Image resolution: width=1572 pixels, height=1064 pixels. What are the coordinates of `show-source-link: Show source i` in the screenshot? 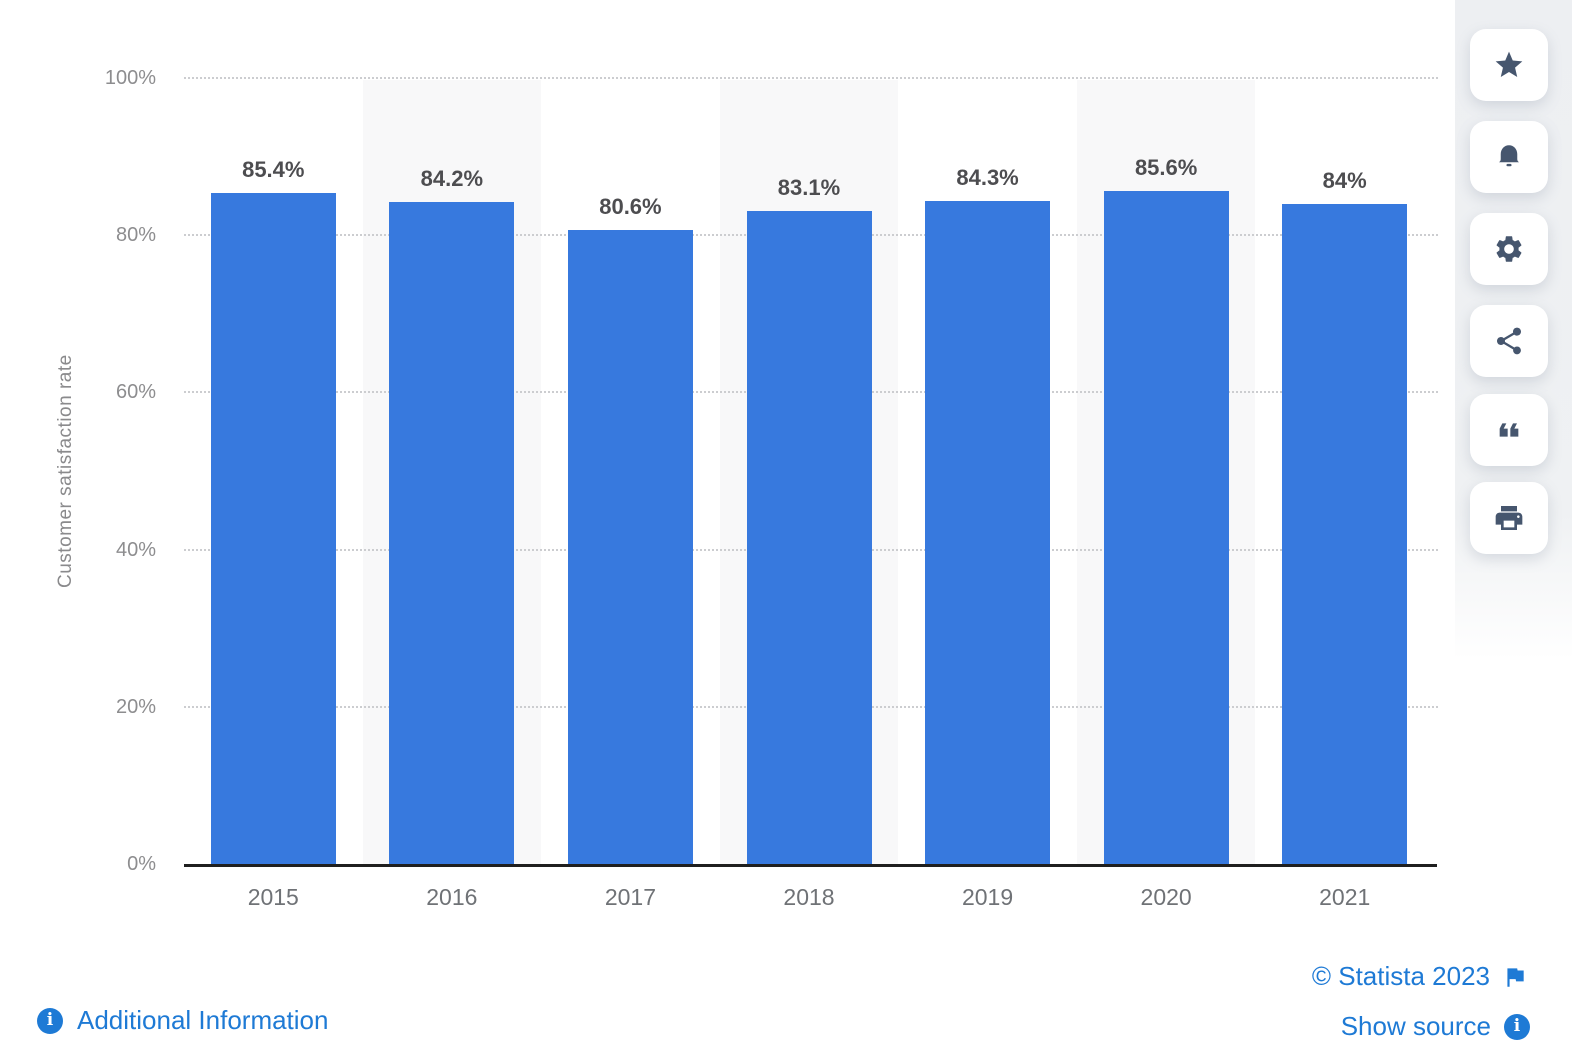 It's located at (1435, 1026).